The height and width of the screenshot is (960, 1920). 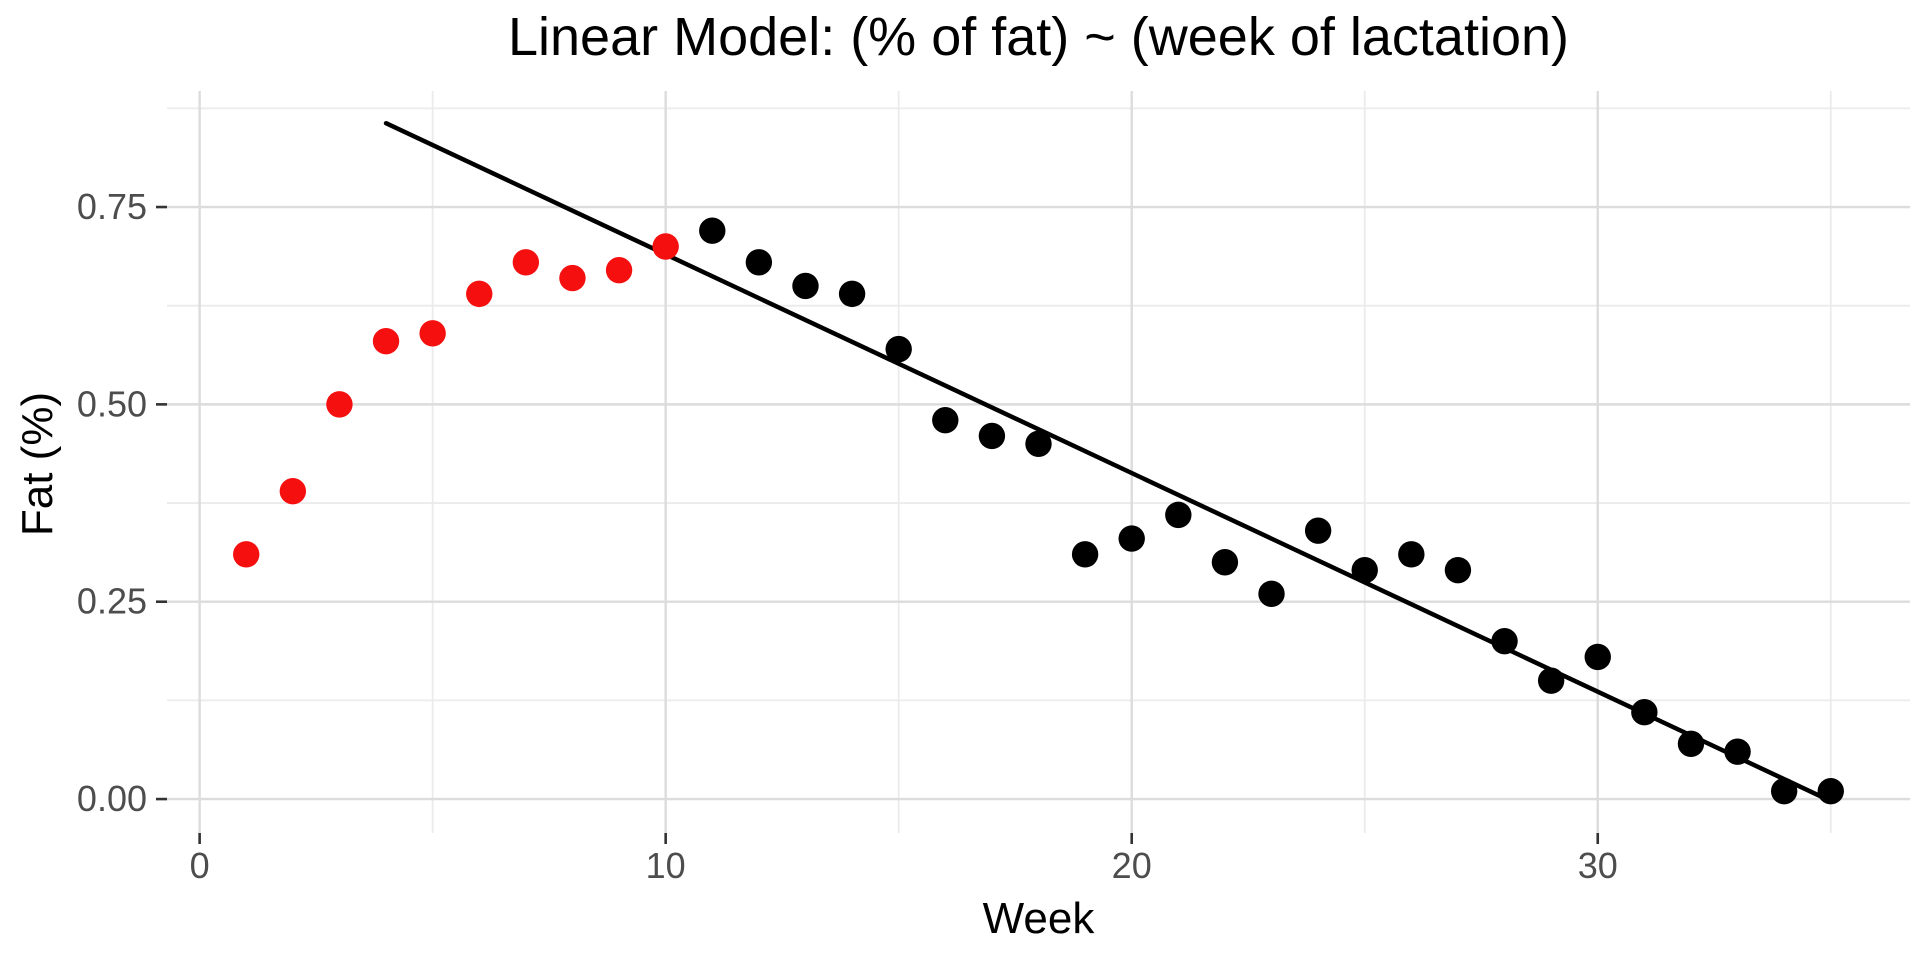 What do you see at coordinates (666, 865) in the screenshot?
I see `x-tick-label: 10` at bounding box center [666, 865].